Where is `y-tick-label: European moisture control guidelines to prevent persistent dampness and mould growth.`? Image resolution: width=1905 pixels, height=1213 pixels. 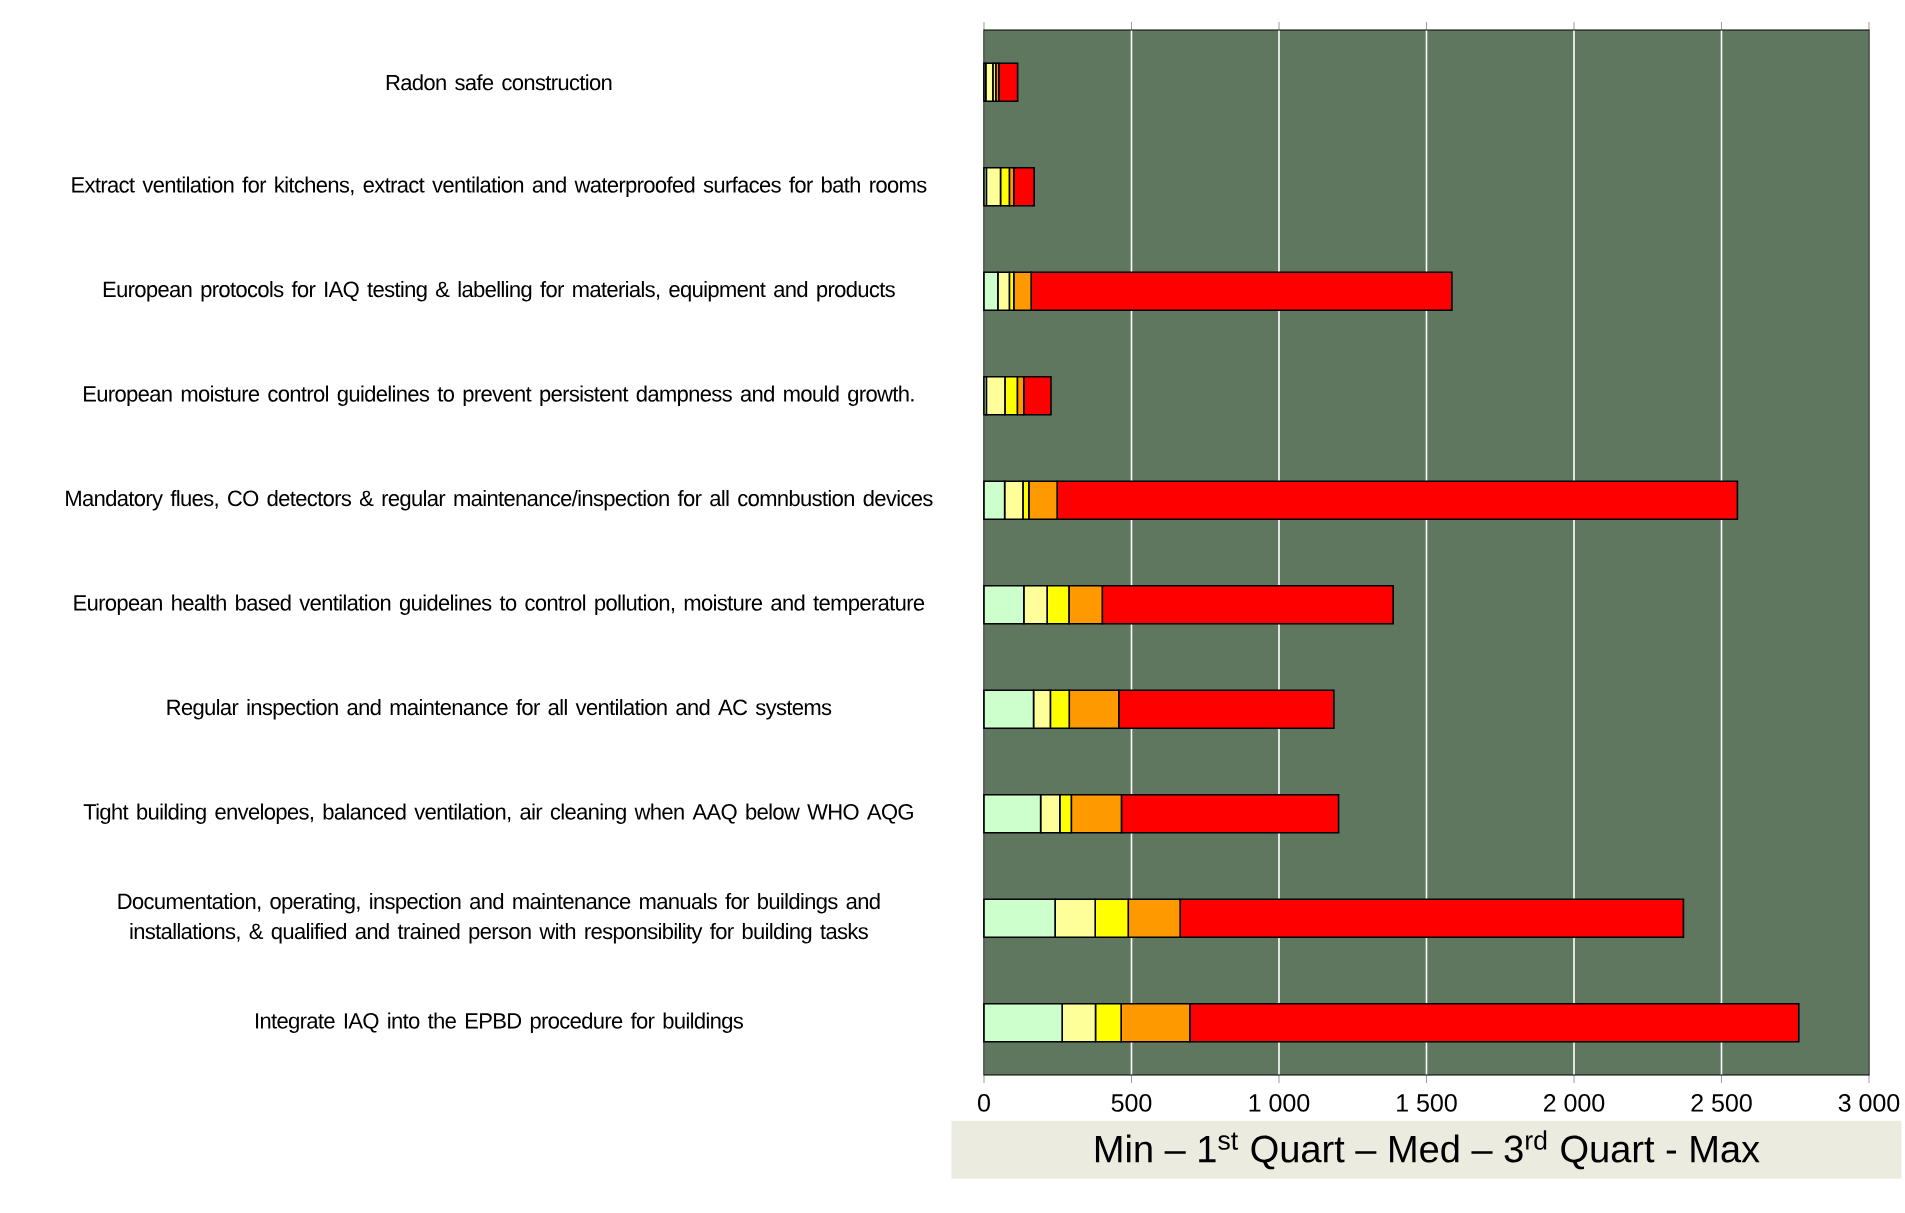 y-tick-label: European moisture control guidelines to prevent persistent dampness and mould growth. is located at coordinates (499, 395).